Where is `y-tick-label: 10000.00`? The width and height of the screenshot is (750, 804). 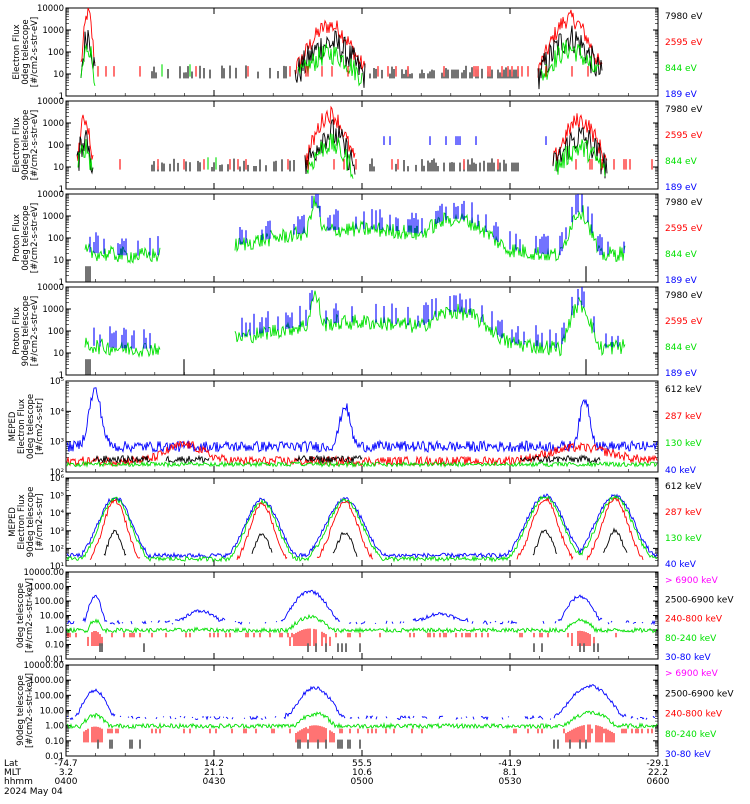 y-tick-label: 10000.00 is located at coordinates (43, 573).